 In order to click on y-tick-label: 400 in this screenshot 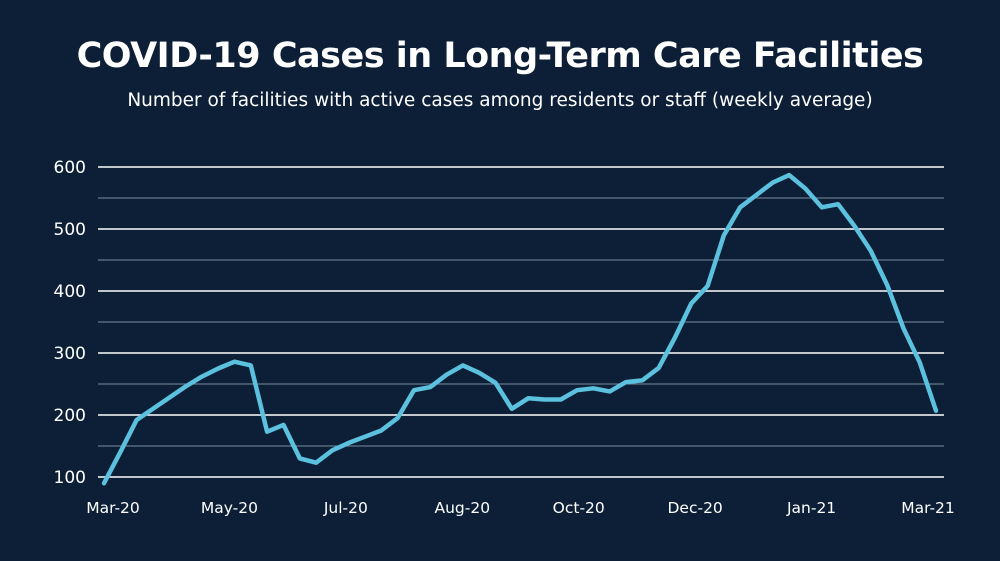, I will do `click(70, 292)`.